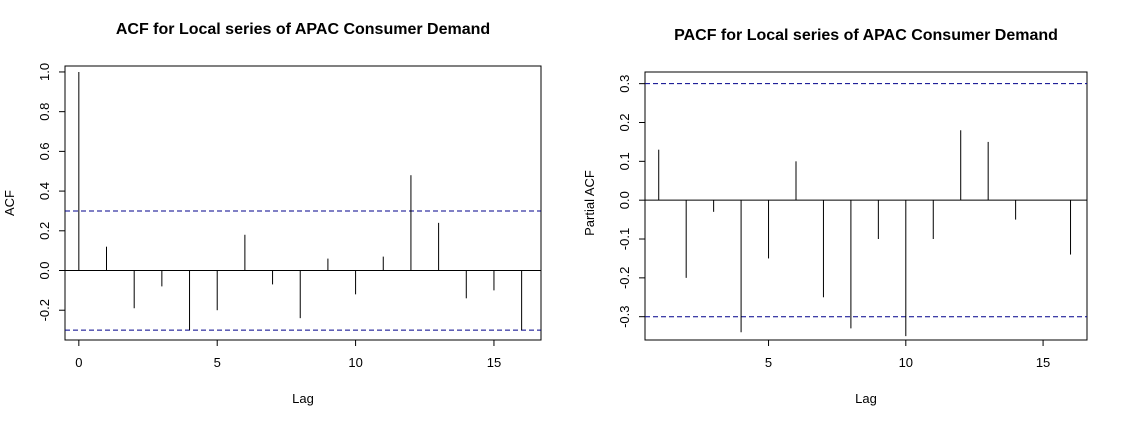 This screenshot has width=1122, height=436. I want to click on pacf-ylabel: Partial ACF, so click(589, 203).